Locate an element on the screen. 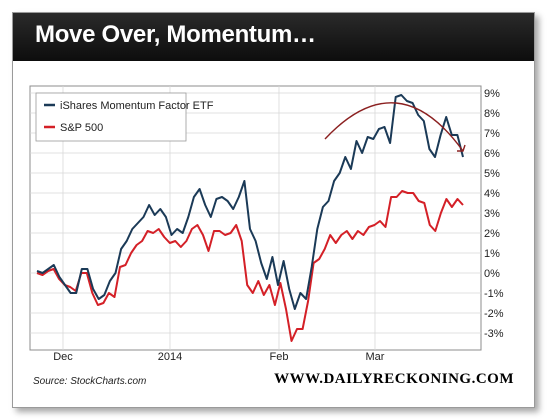 The width and height of the screenshot is (550, 419). y-tick-label: 7% is located at coordinates (492, 134).